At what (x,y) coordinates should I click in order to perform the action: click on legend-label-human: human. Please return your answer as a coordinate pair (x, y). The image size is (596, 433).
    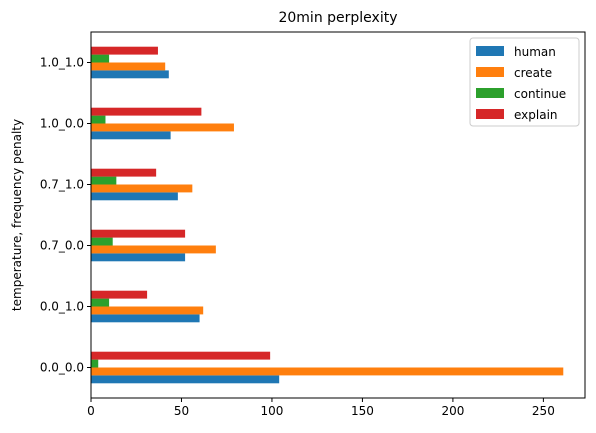
    Looking at the image, I should click on (535, 52).